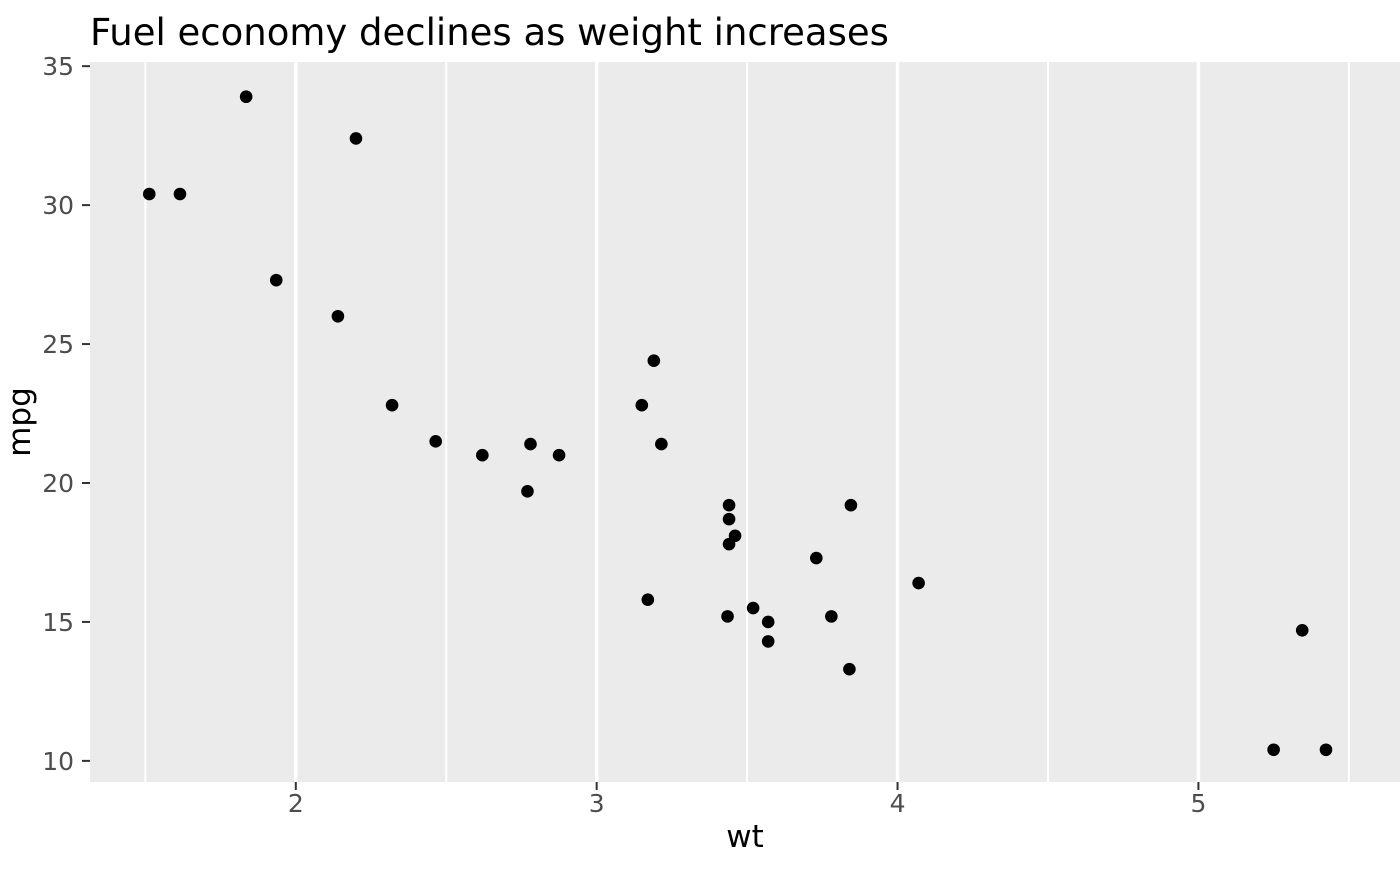  I want to click on x-axis-tick-label: 5, so click(1198, 803).